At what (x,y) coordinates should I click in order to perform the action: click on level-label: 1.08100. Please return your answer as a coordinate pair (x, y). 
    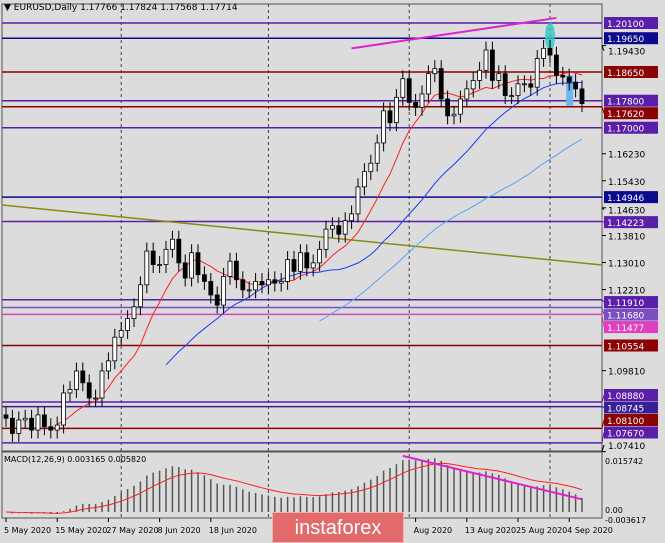
    Looking at the image, I should click on (625, 422).